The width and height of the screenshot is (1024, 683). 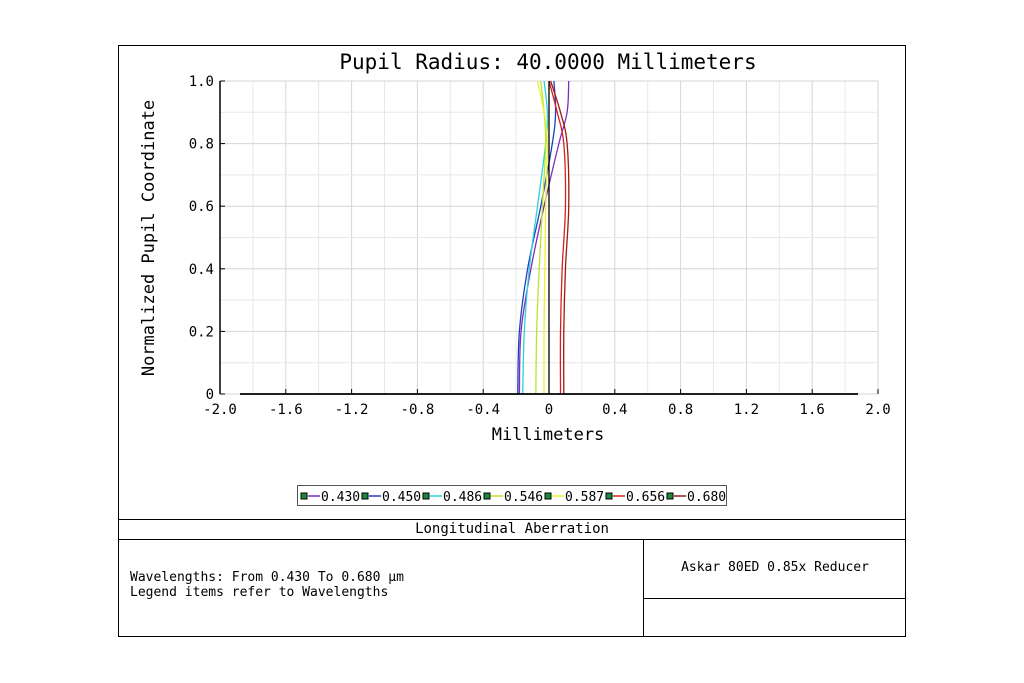 I want to click on legend-label: 0.486, so click(x=462, y=497).